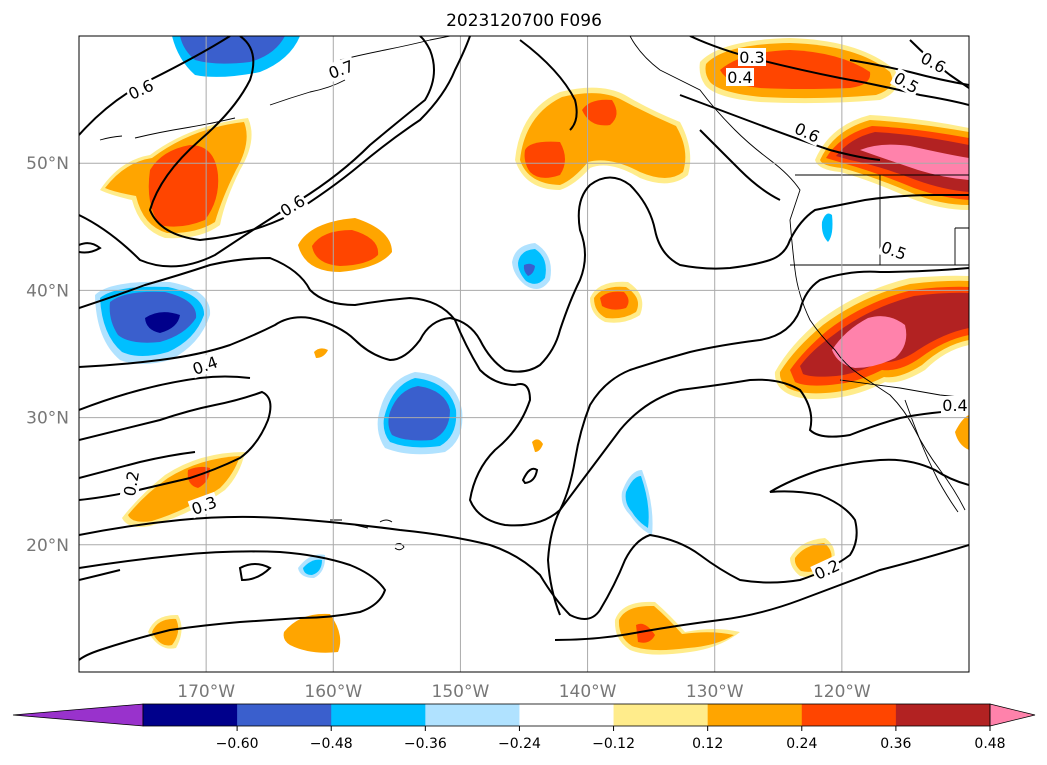 The height and width of the screenshot is (765, 1047). Describe the element at coordinates (206, 692) in the screenshot. I see `lon-tick-label: 170°W` at that location.